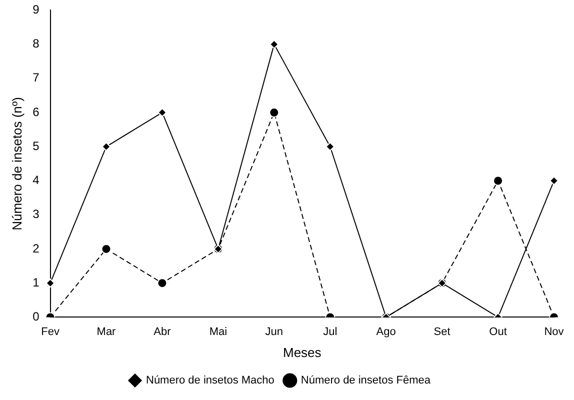 The height and width of the screenshot is (400, 574). What do you see at coordinates (163, 332) in the screenshot?
I see `x-tick-label: Abr` at bounding box center [163, 332].